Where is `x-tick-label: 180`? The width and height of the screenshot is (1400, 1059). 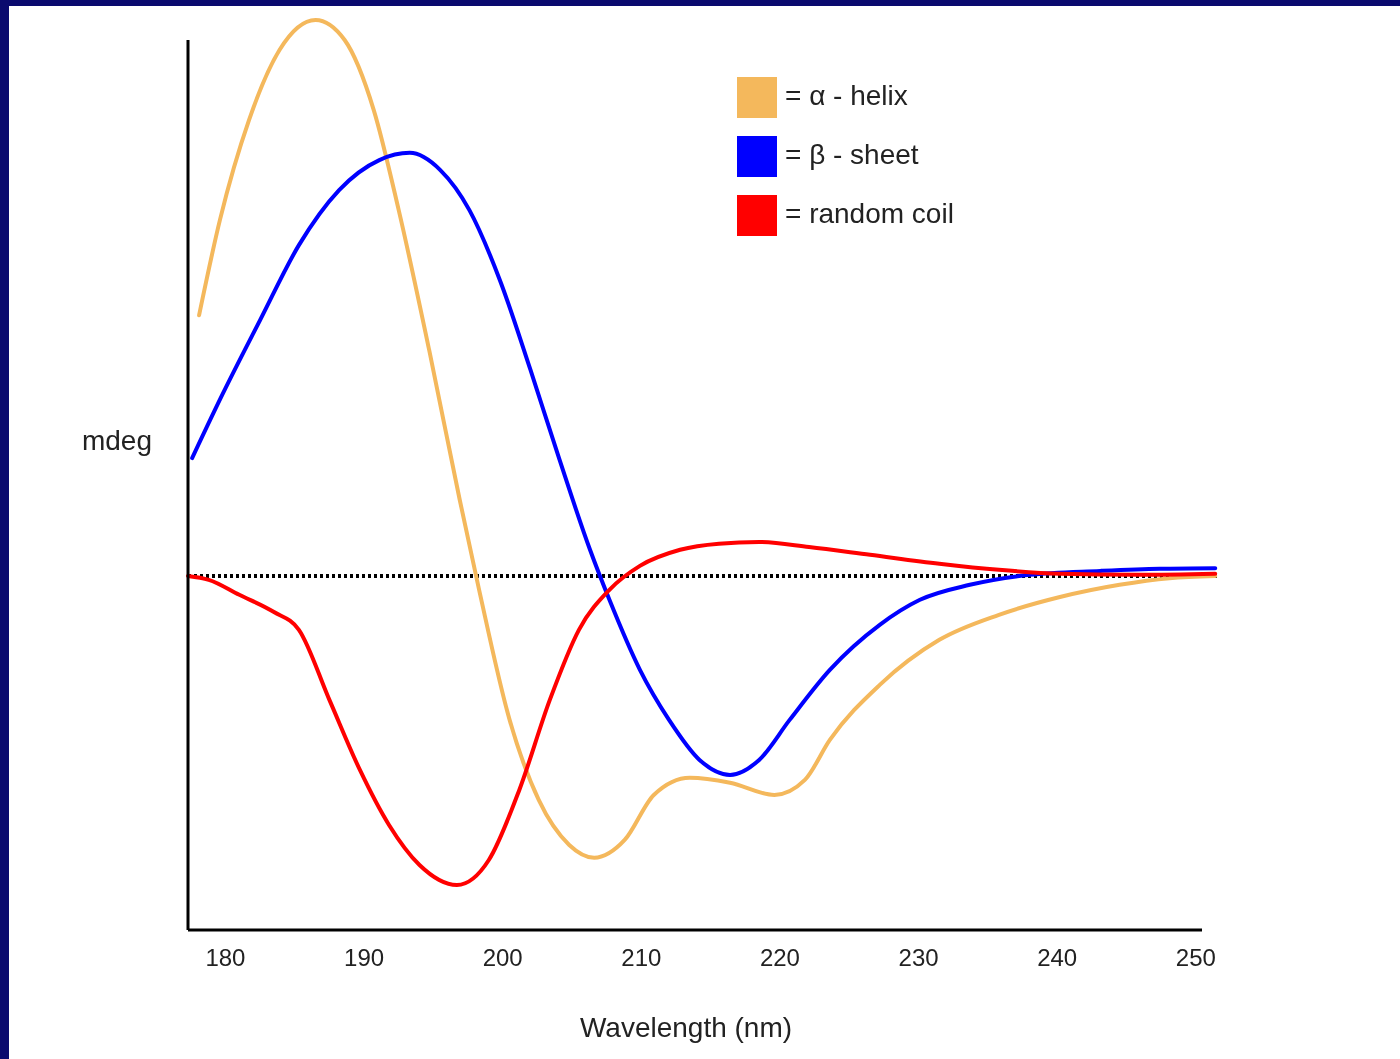
x-tick-label: 180 is located at coordinates (225, 957).